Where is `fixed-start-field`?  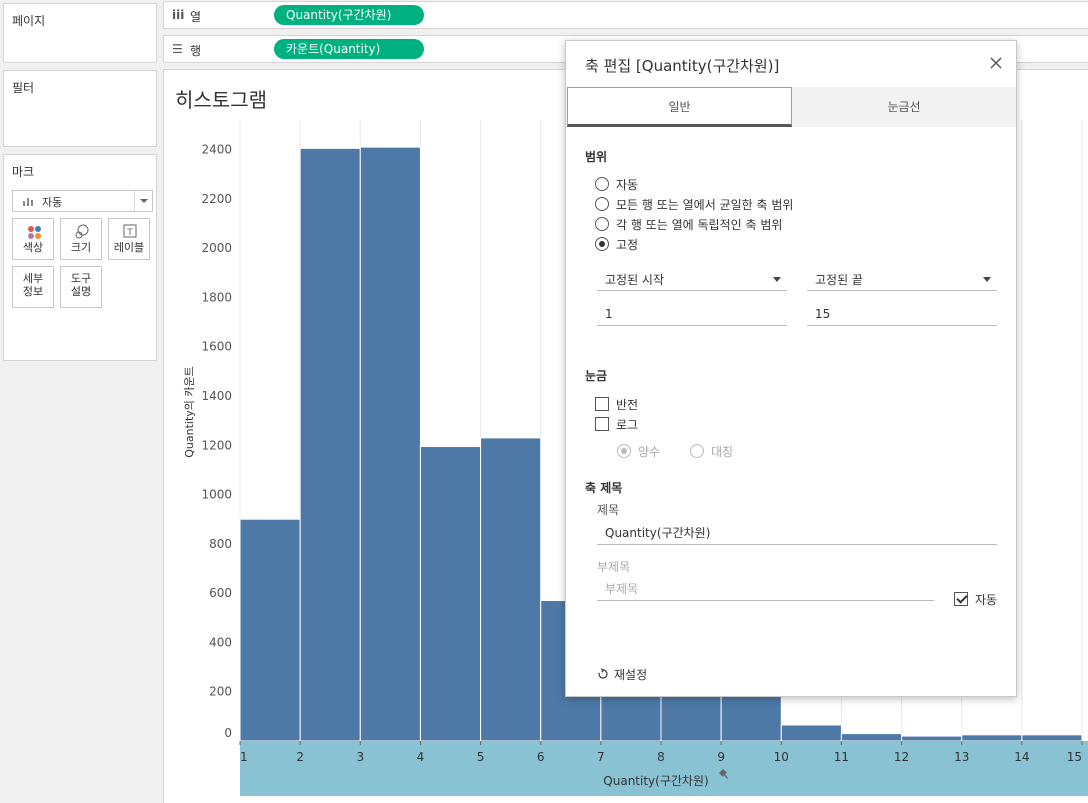
fixed-start-field is located at coordinates (692, 314).